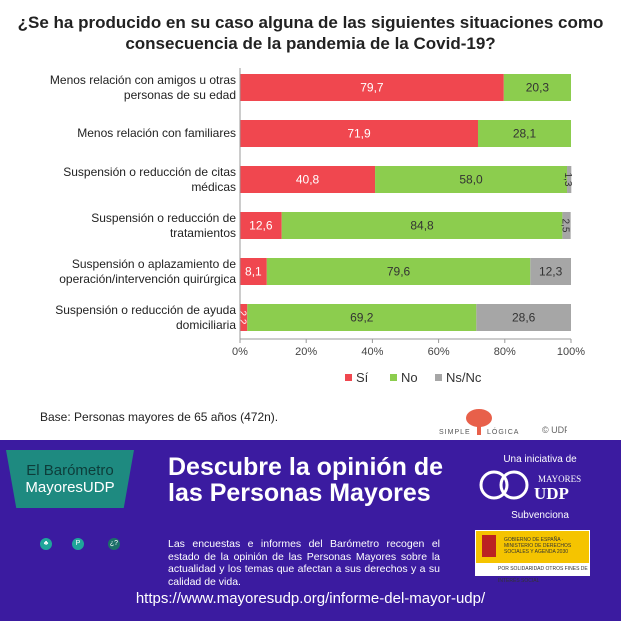 The height and width of the screenshot is (621, 621). What do you see at coordinates (540, 459) in the screenshot?
I see `initiative-label: Una iniciativa de` at bounding box center [540, 459].